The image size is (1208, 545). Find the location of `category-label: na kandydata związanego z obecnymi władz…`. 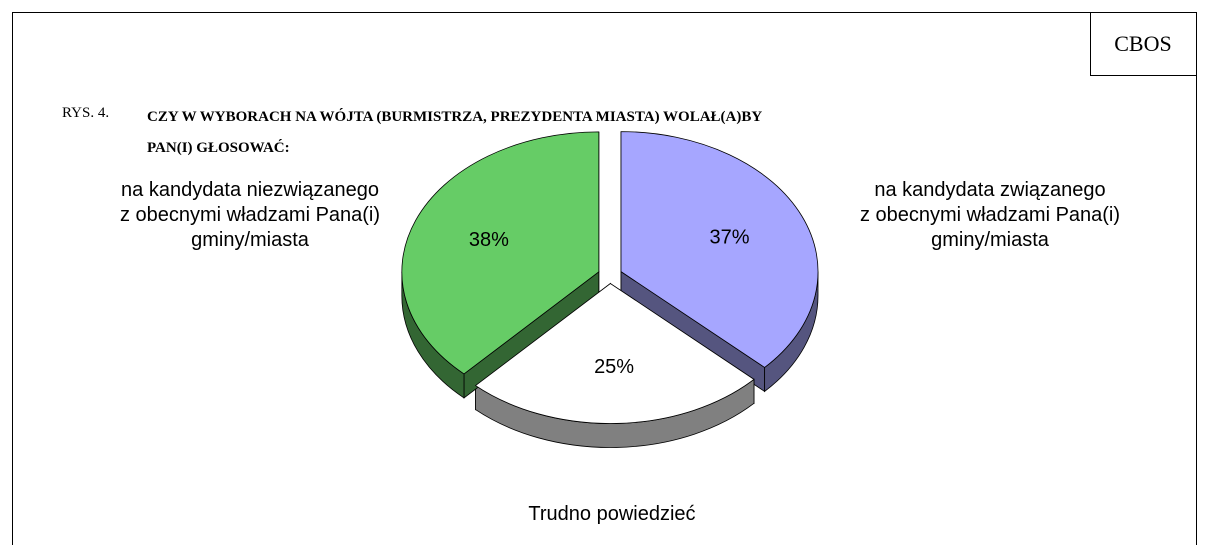

category-label: na kandydata związanego z obecnymi władz… is located at coordinates (990, 215).